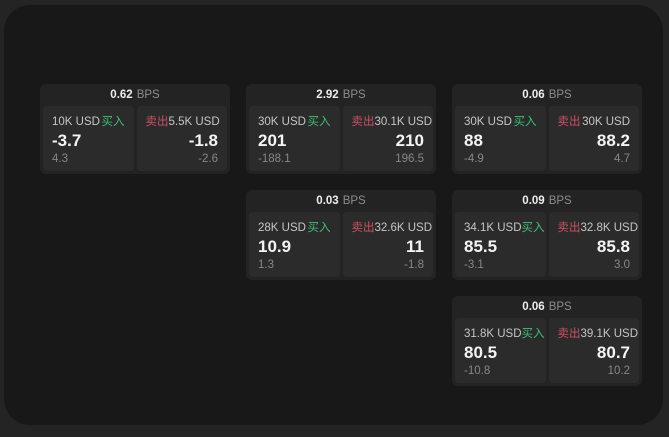 Image resolution: width=669 pixels, height=437 pixels. I want to click on sell-panel-top: 卖出 30.1K USD, so click(392, 121).